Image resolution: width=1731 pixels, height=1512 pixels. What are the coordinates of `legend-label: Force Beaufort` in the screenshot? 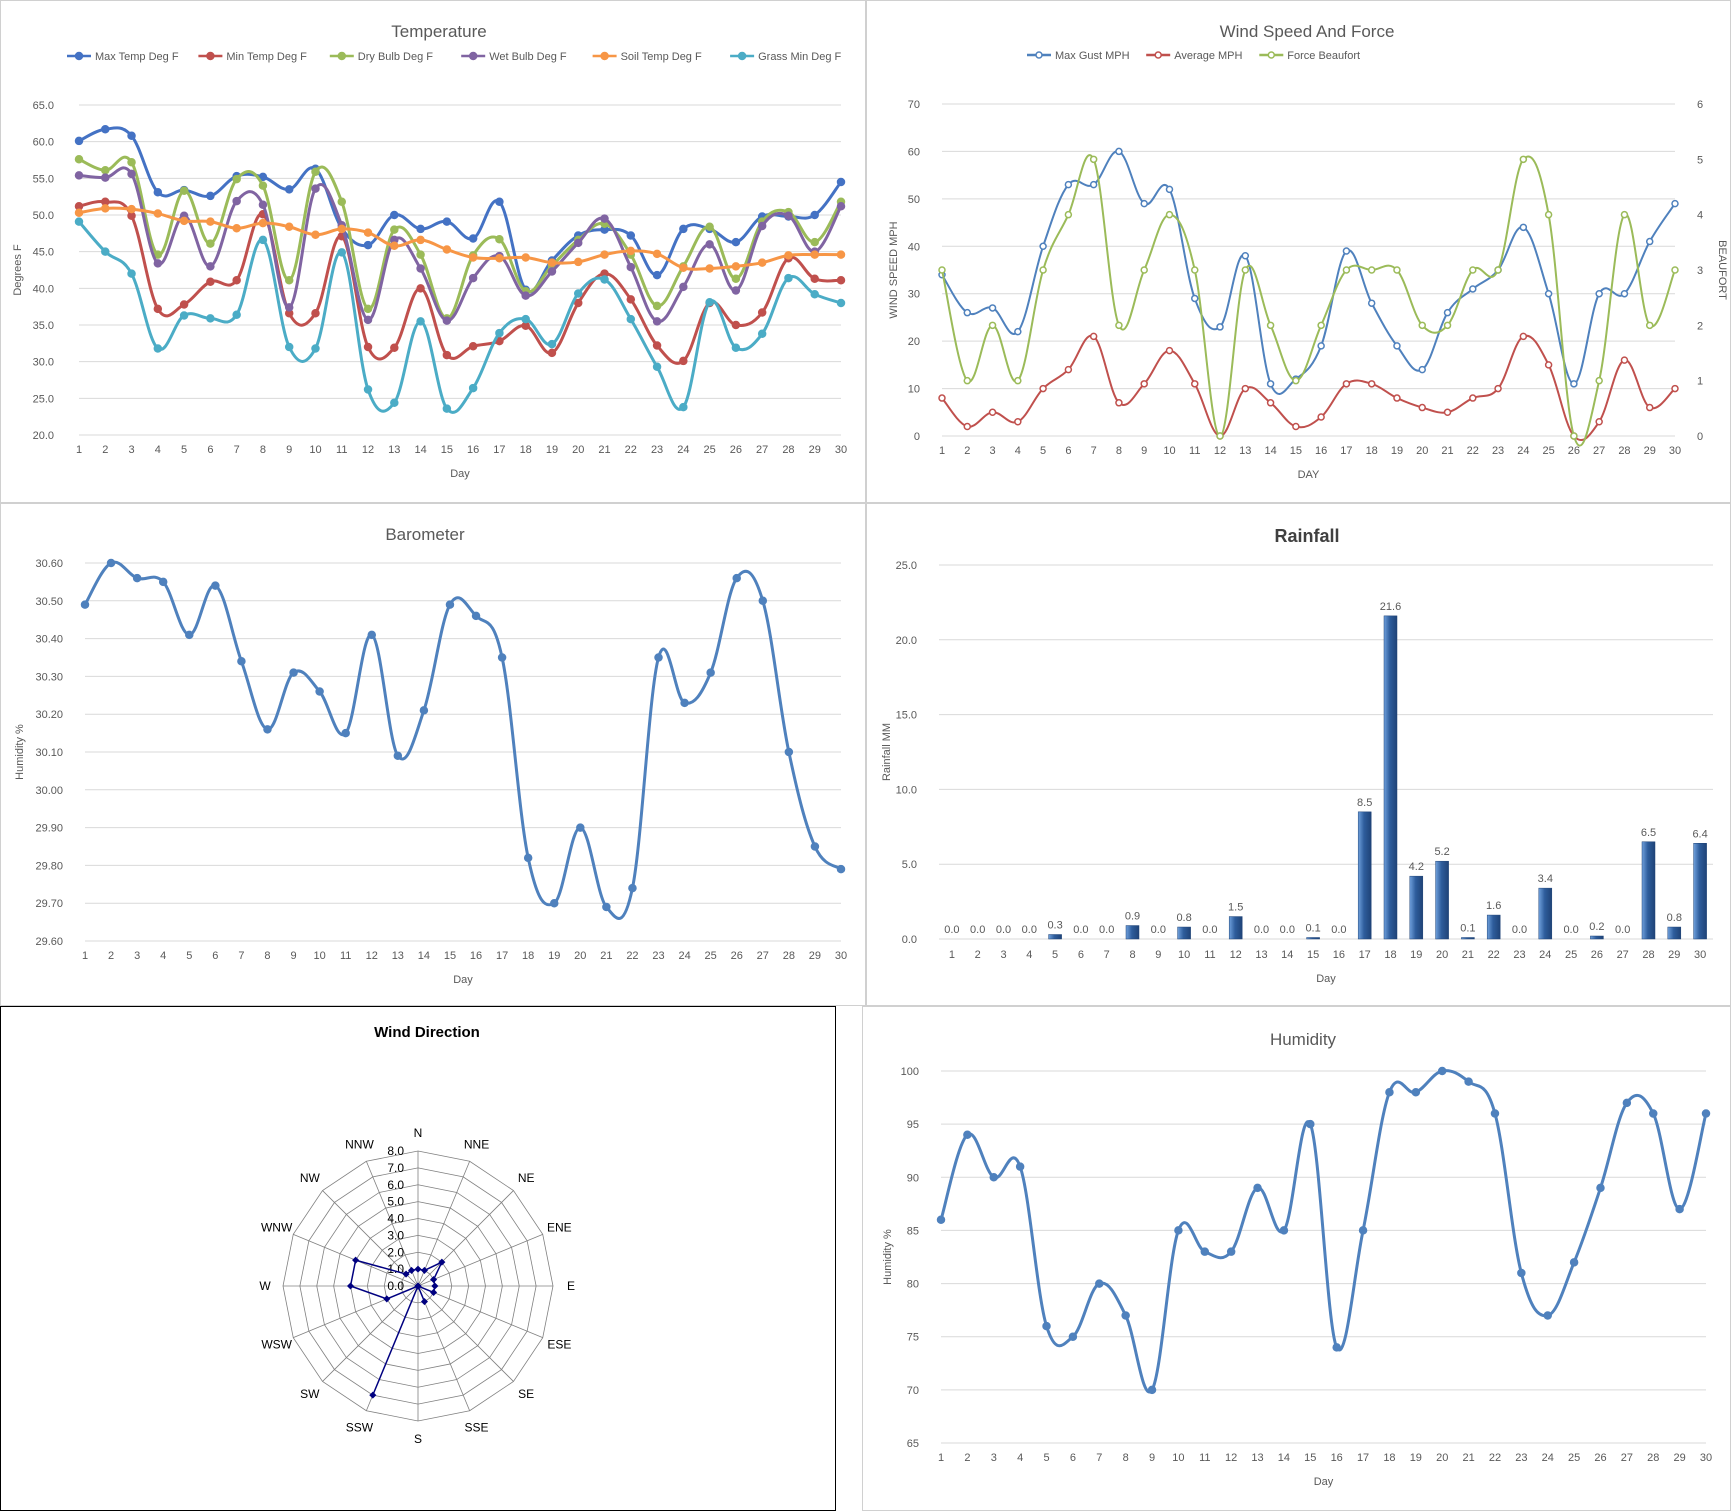 It's located at (1323, 56).